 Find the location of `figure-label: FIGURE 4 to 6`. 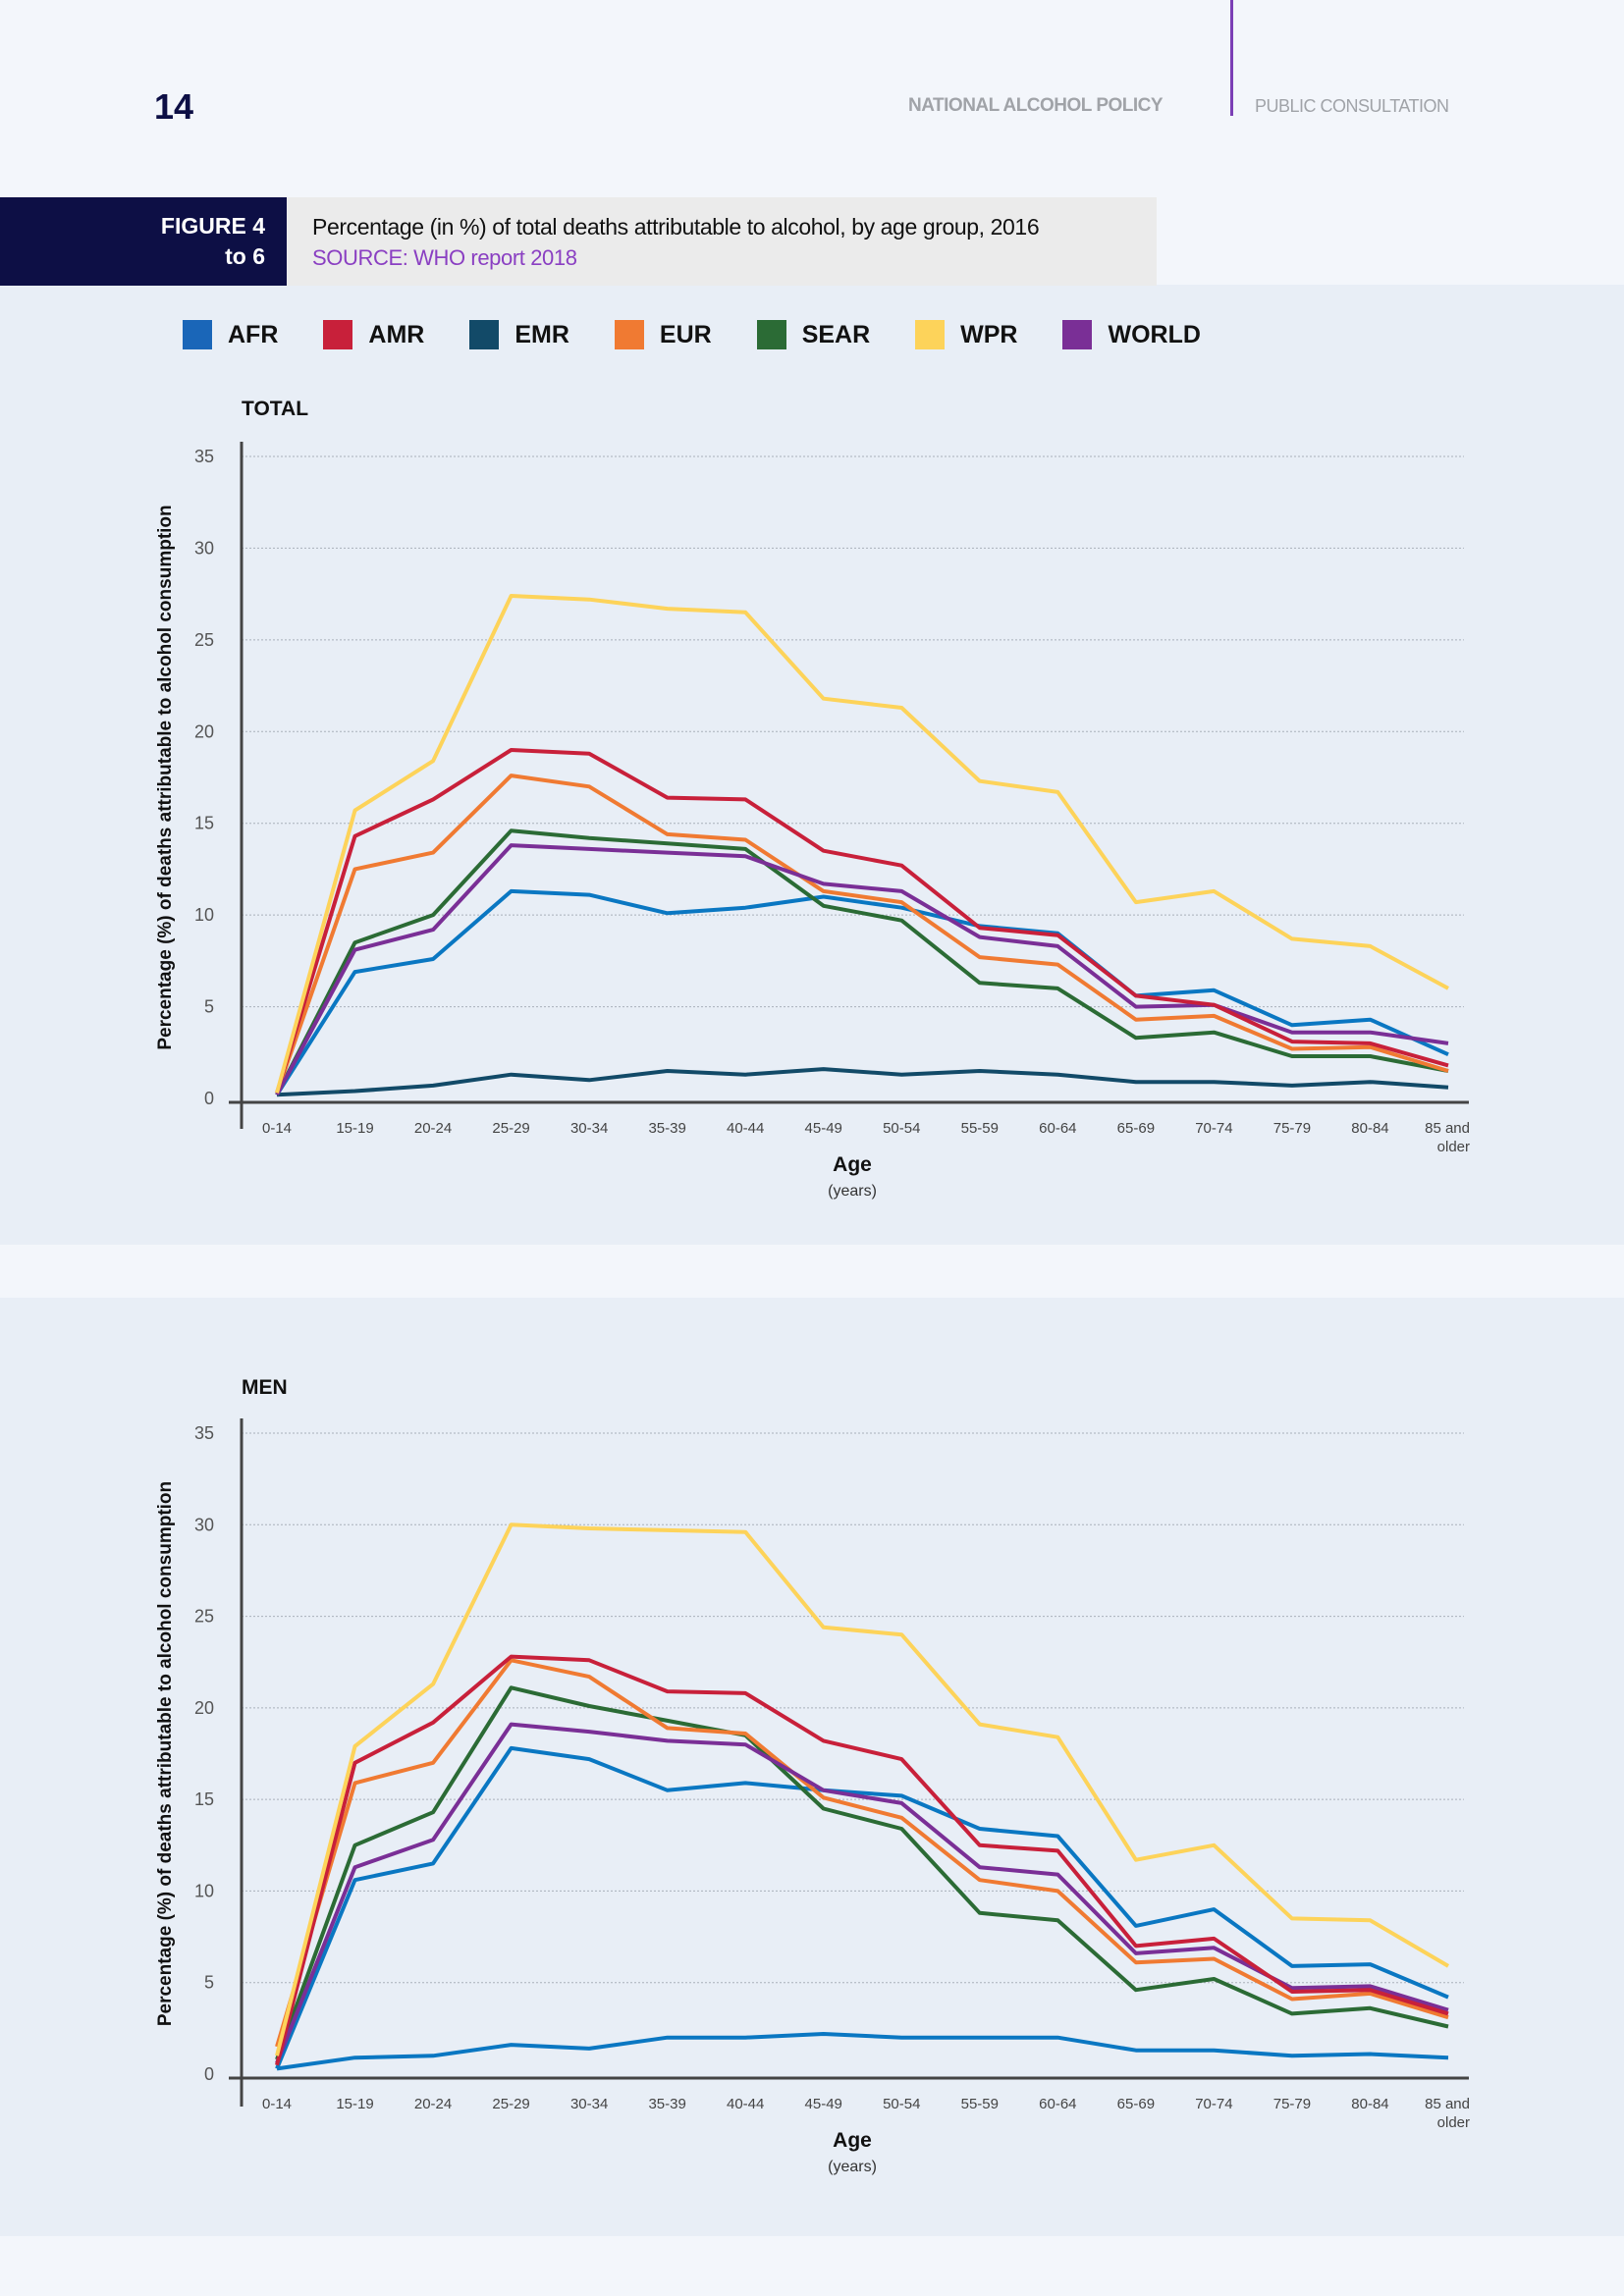

figure-label: FIGURE 4 to 6 is located at coordinates (143, 242).